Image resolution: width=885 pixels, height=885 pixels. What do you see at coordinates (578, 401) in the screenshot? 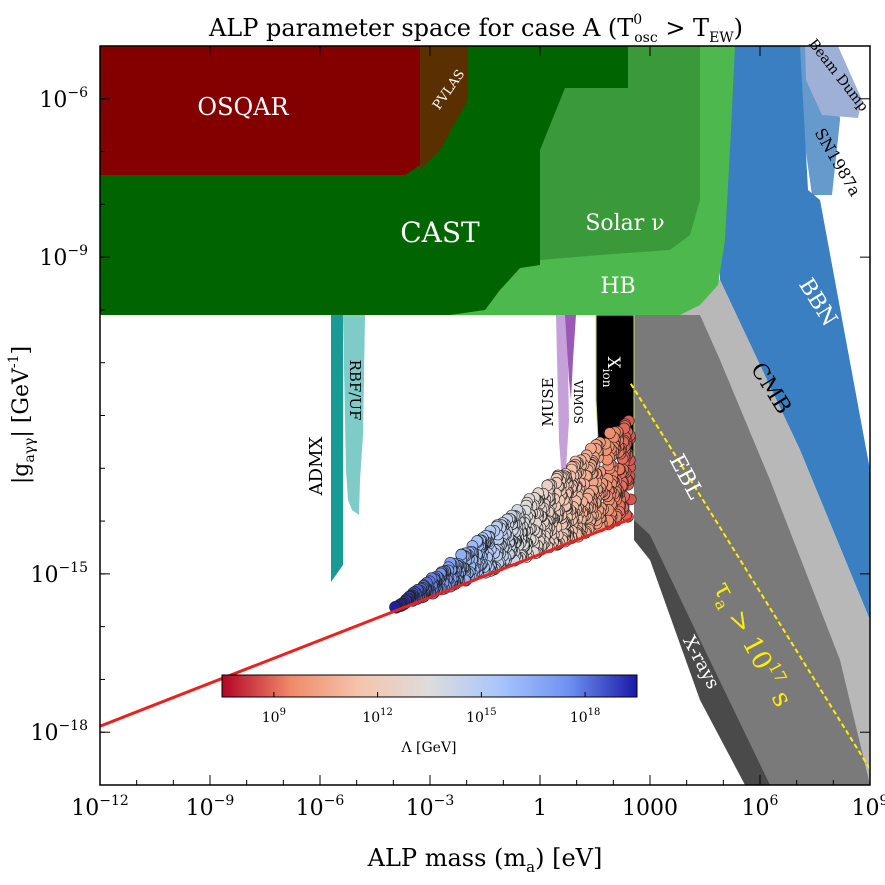
I see `label-vimos: VIMOS` at bounding box center [578, 401].